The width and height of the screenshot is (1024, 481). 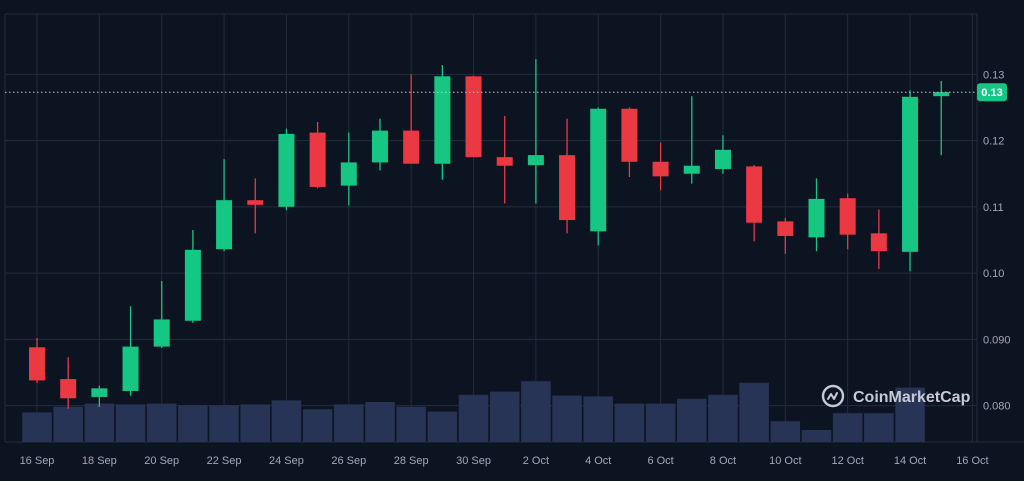 I want to click on watermark: CoinMarketCap, so click(x=896, y=396).